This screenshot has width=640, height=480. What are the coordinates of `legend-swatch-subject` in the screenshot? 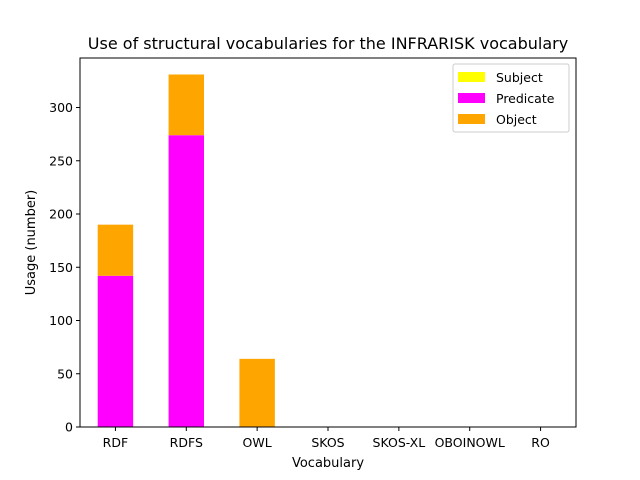 It's located at (471, 77).